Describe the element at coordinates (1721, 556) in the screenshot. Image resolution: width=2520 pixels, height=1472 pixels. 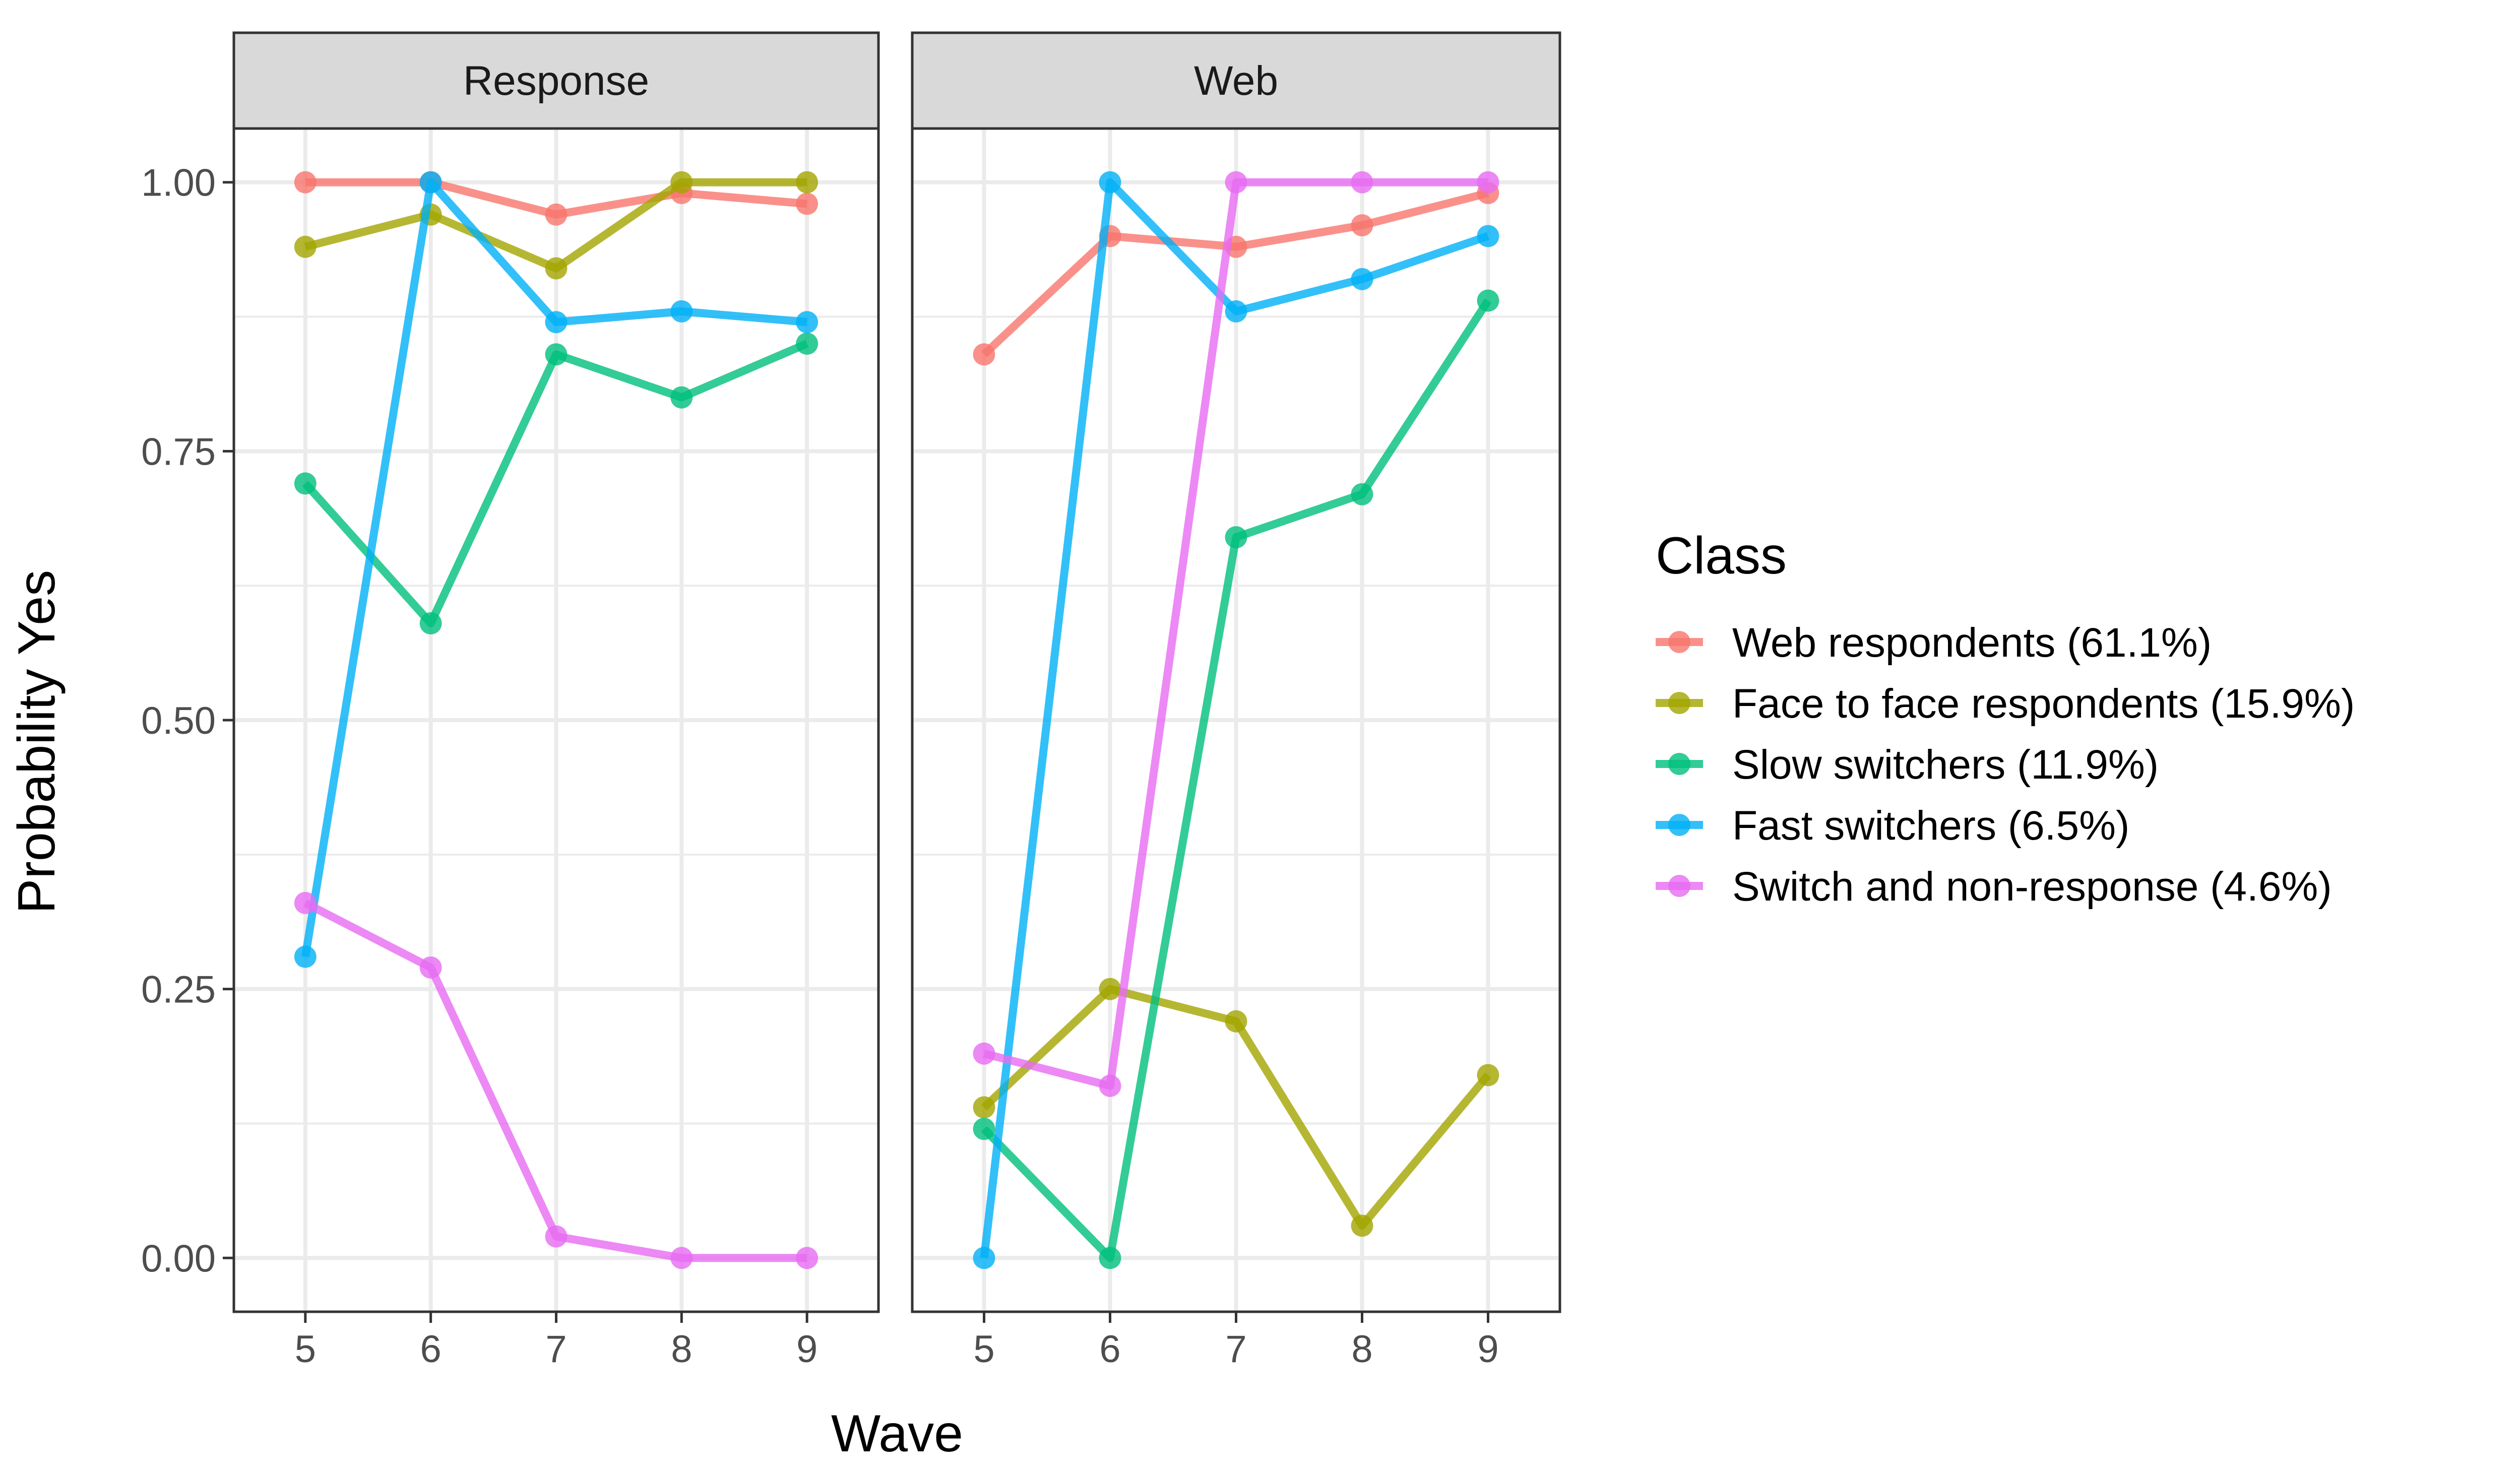
I see `legend-title: Class` at that location.